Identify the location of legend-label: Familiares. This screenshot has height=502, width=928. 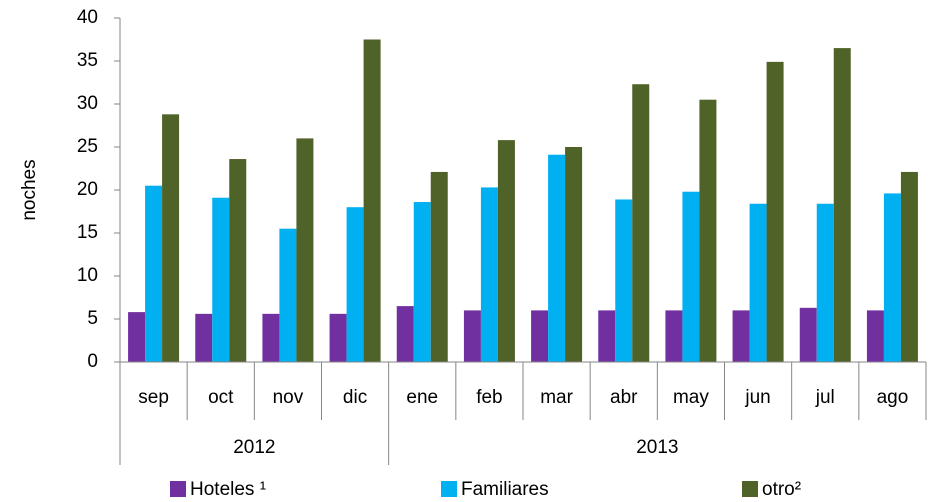
(505, 489).